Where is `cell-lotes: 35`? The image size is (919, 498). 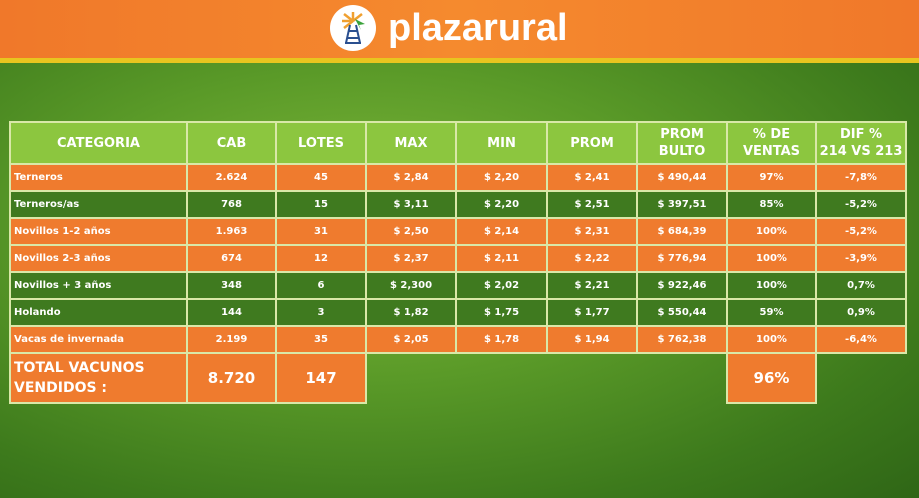 cell-lotes: 35 is located at coordinates (321, 339).